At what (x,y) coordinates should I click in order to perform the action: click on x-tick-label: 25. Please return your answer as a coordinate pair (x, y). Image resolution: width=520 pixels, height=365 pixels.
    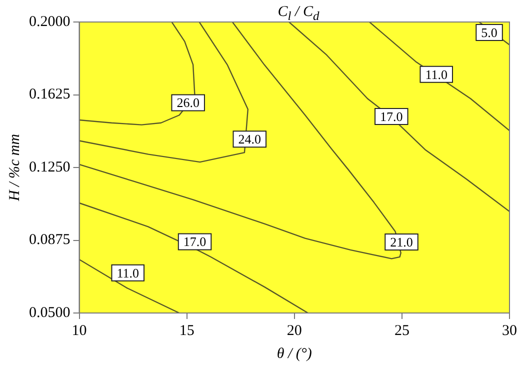
    Looking at the image, I should click on (402, 330).